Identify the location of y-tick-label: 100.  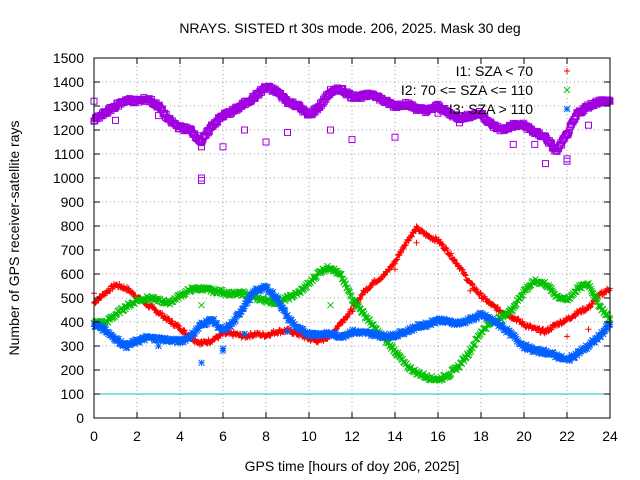
(73, 394).